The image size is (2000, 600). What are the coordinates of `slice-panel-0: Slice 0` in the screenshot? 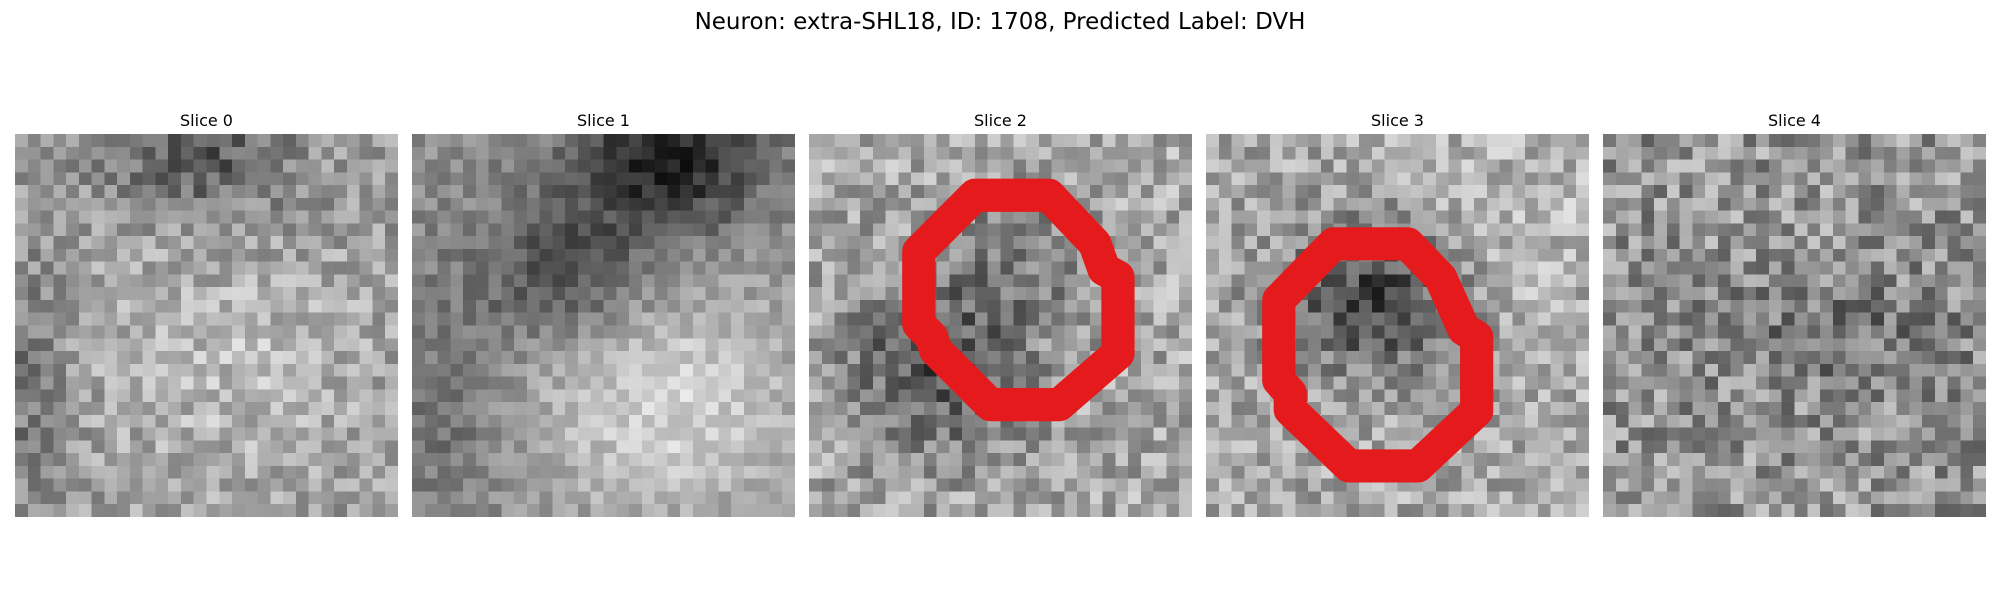 It's located at (206, 312).